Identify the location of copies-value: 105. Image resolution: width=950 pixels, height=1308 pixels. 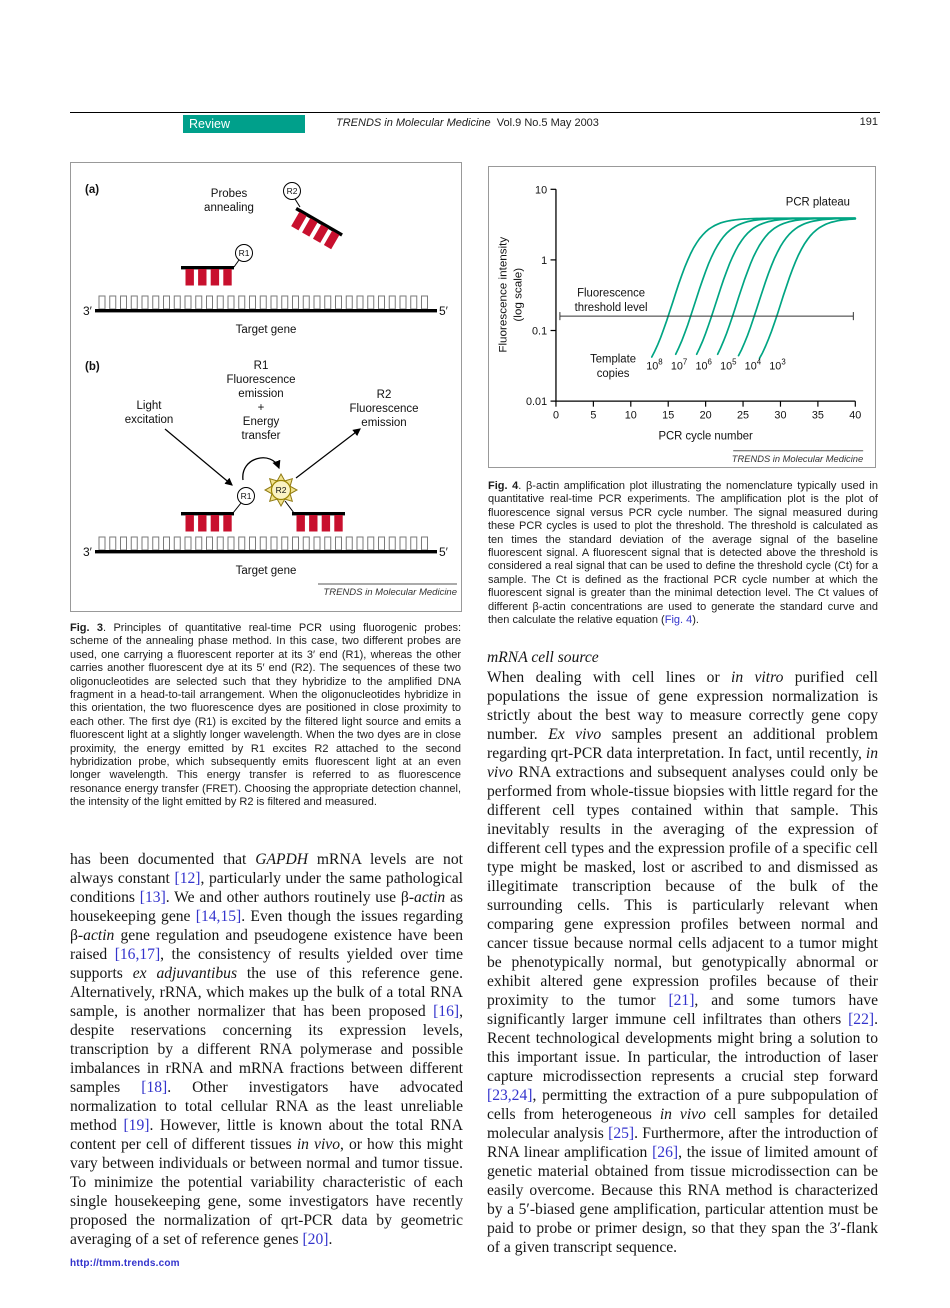
(728, 365).